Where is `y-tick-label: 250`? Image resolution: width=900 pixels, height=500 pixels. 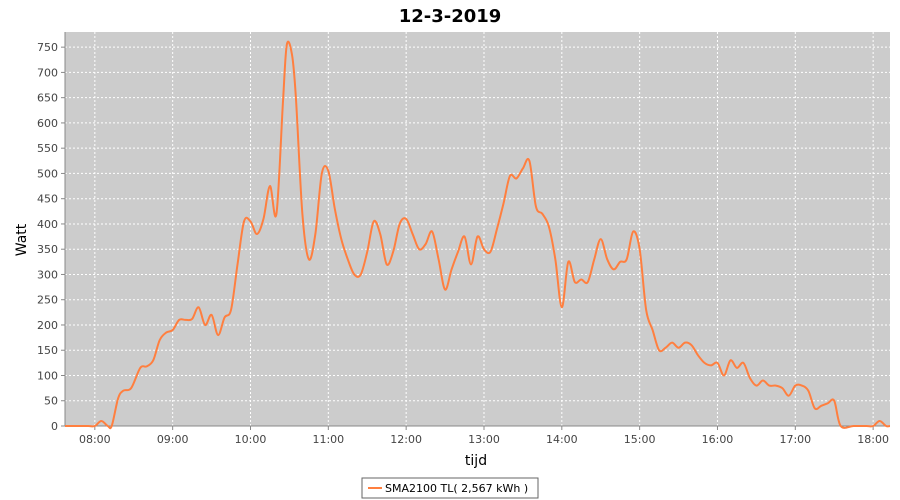 y-tick-label: 250 is located at coordinates (47, 300).